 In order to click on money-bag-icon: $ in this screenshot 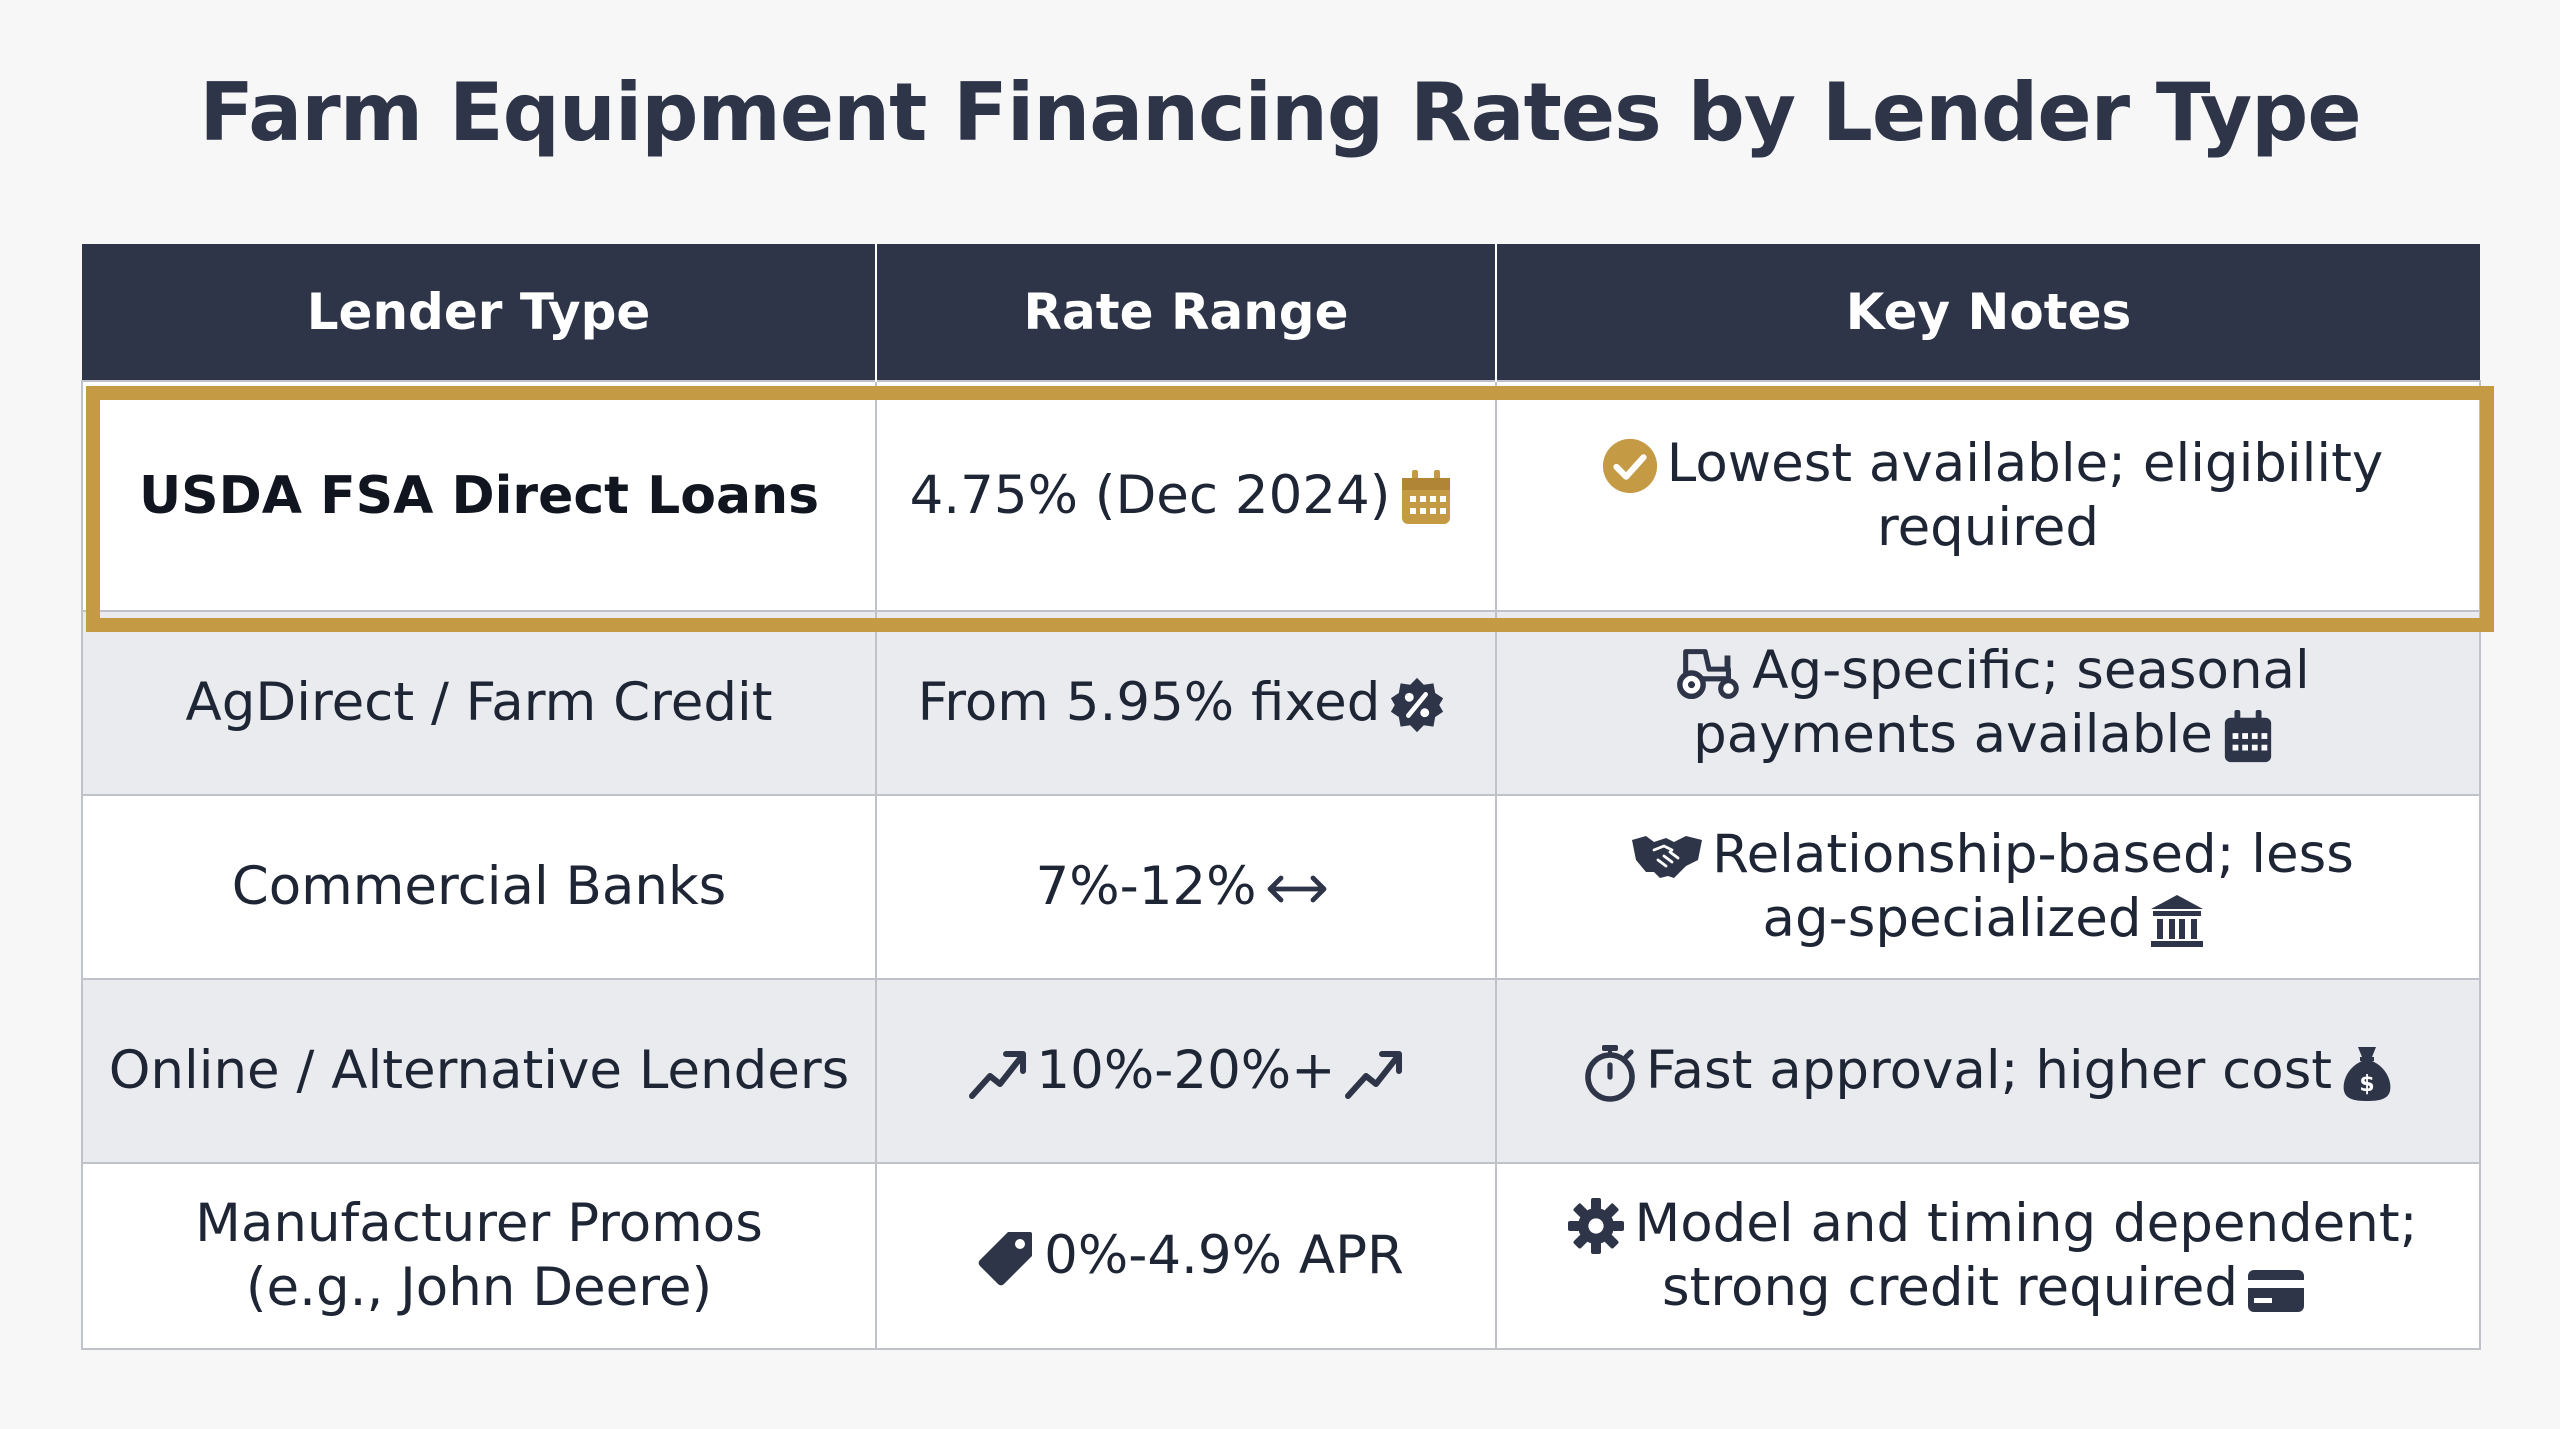, I will do `click(2367, 1073)`.